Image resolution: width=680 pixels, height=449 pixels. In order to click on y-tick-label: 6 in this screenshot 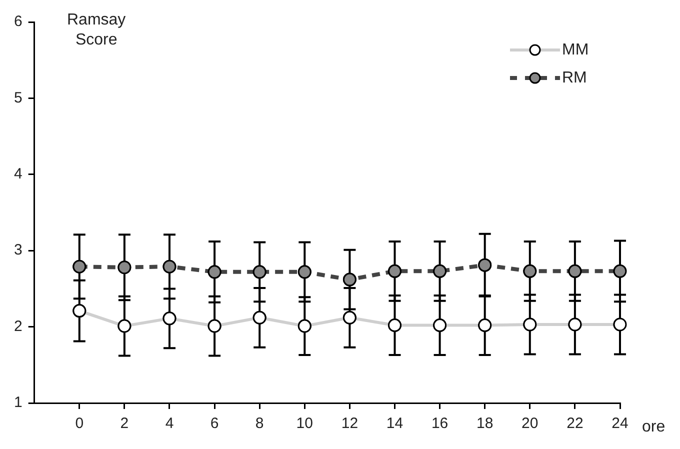, I will do `click(18, 21)`.